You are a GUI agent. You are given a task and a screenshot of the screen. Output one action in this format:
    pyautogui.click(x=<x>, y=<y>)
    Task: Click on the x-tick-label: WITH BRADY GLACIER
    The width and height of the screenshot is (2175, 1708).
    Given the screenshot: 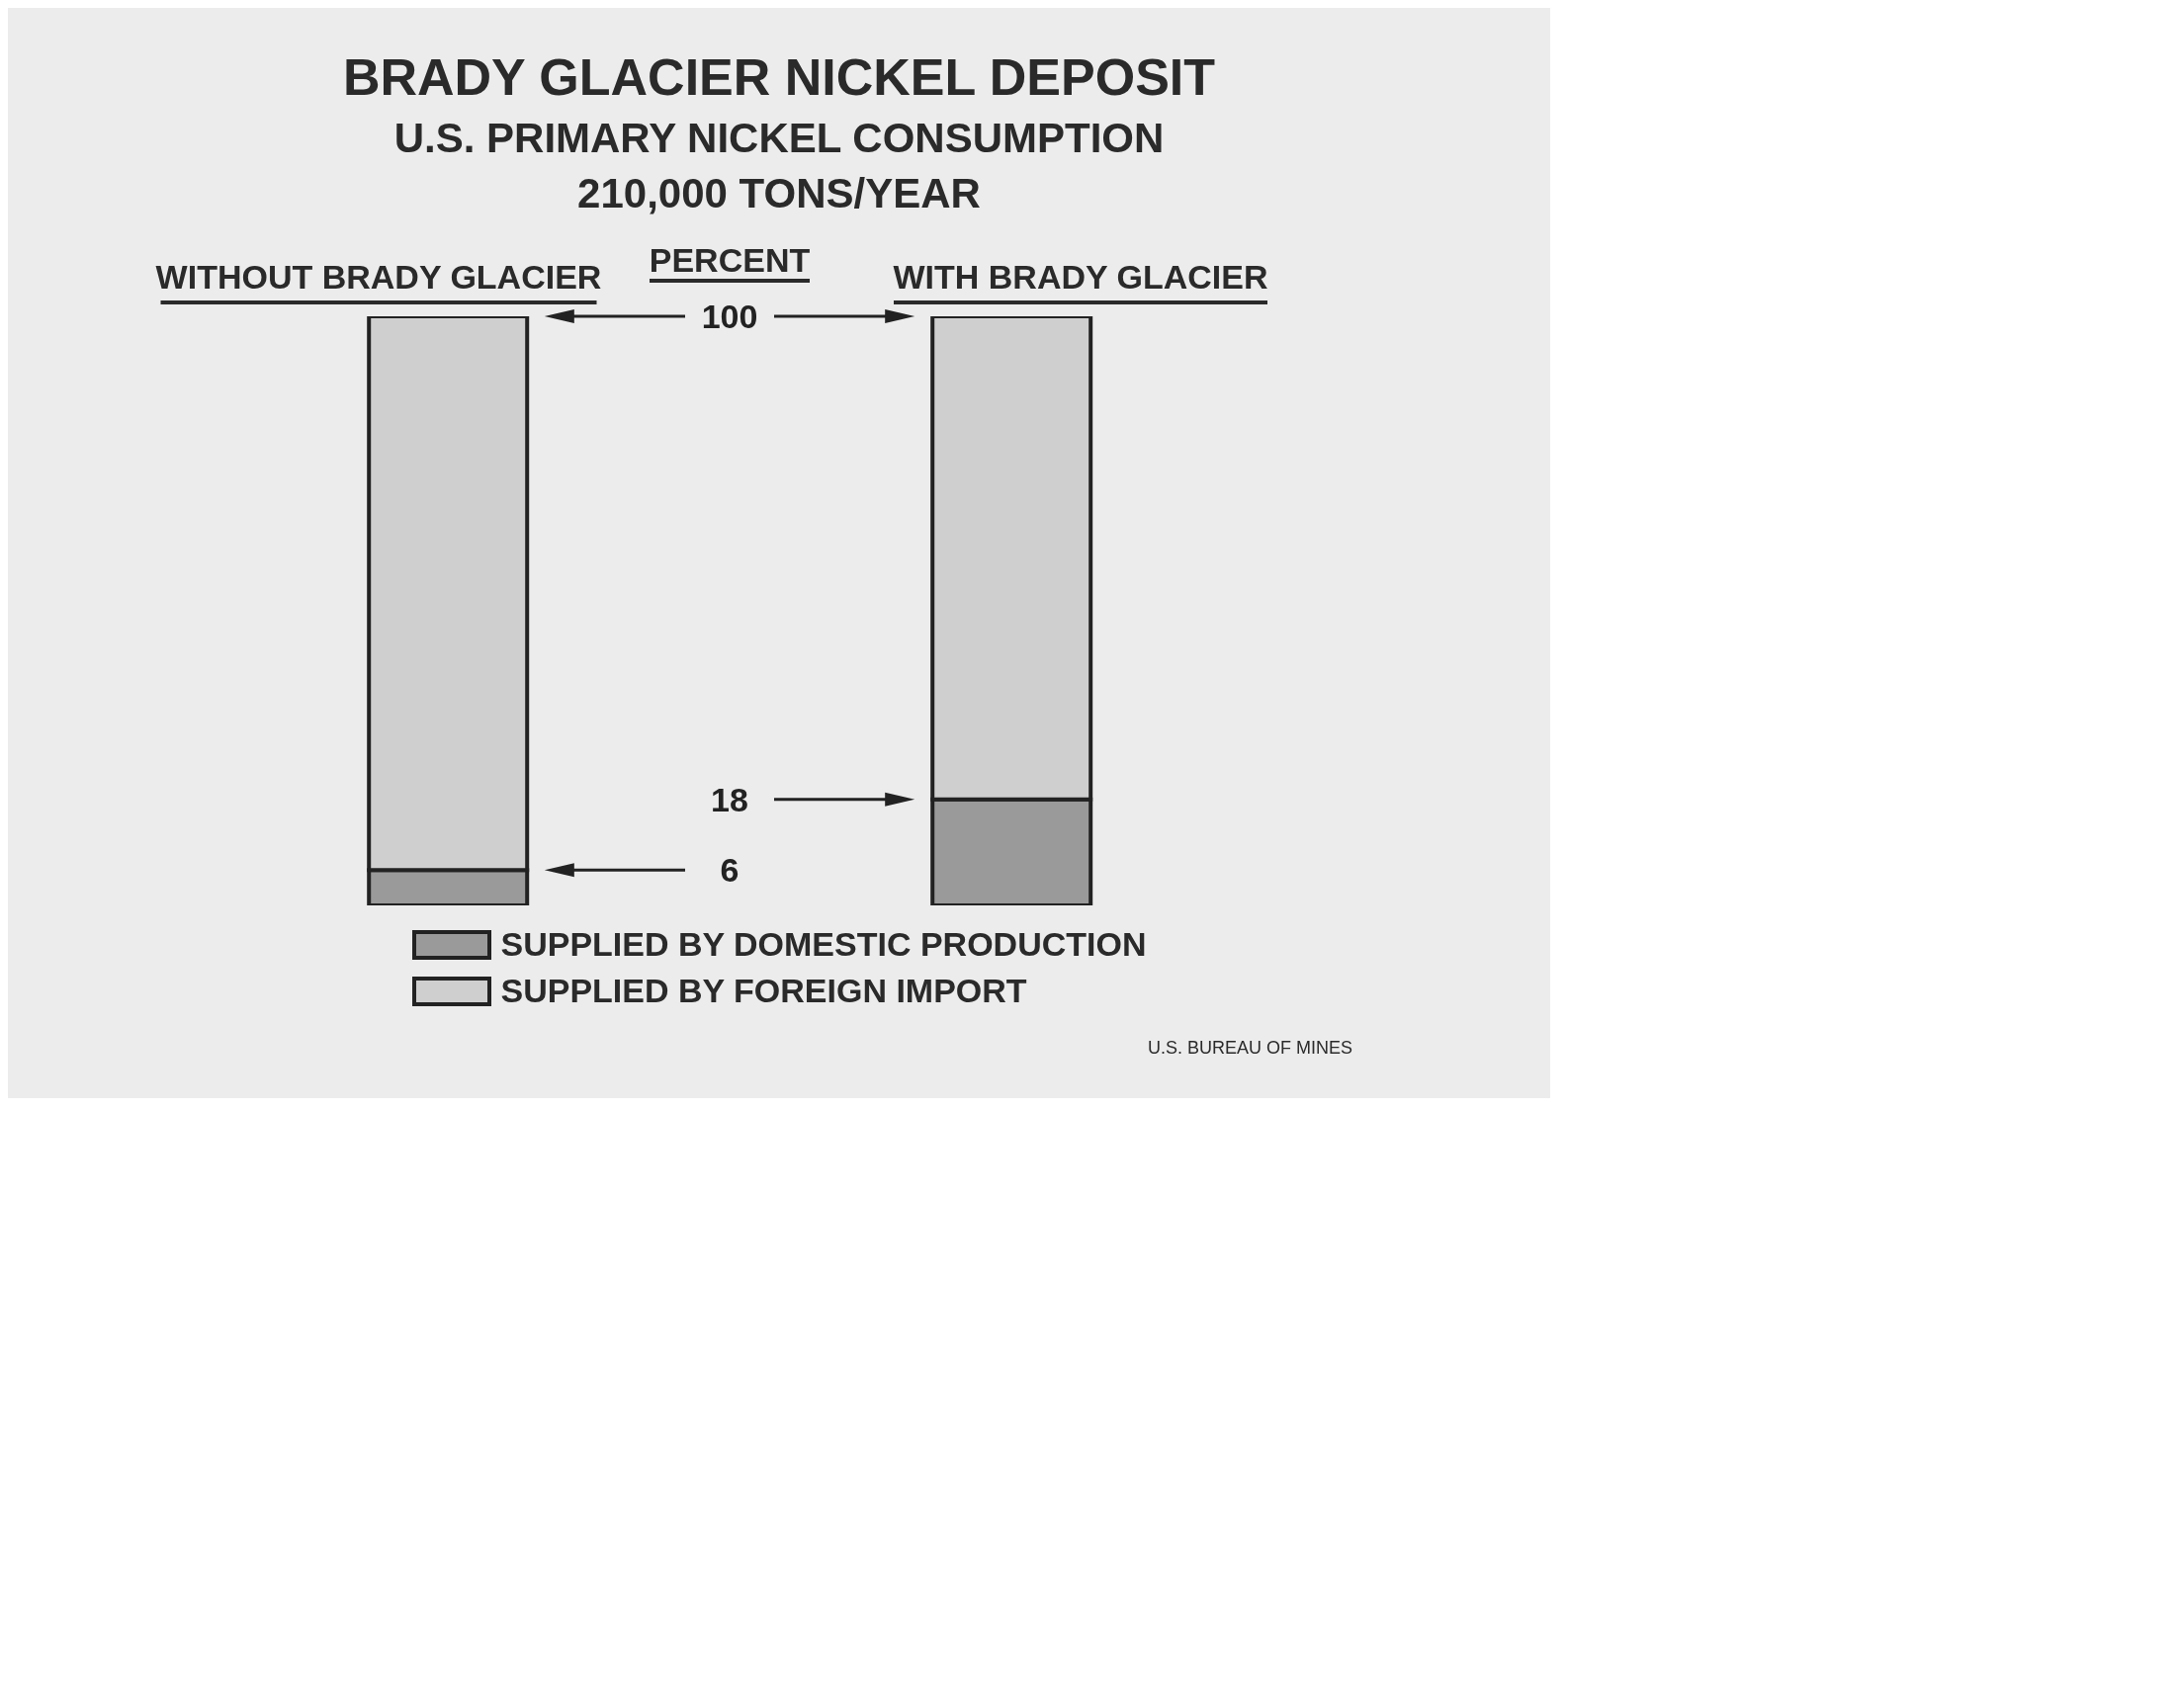 What is the action you would take?
    pyautogui.click(x=1080, y=277)
    